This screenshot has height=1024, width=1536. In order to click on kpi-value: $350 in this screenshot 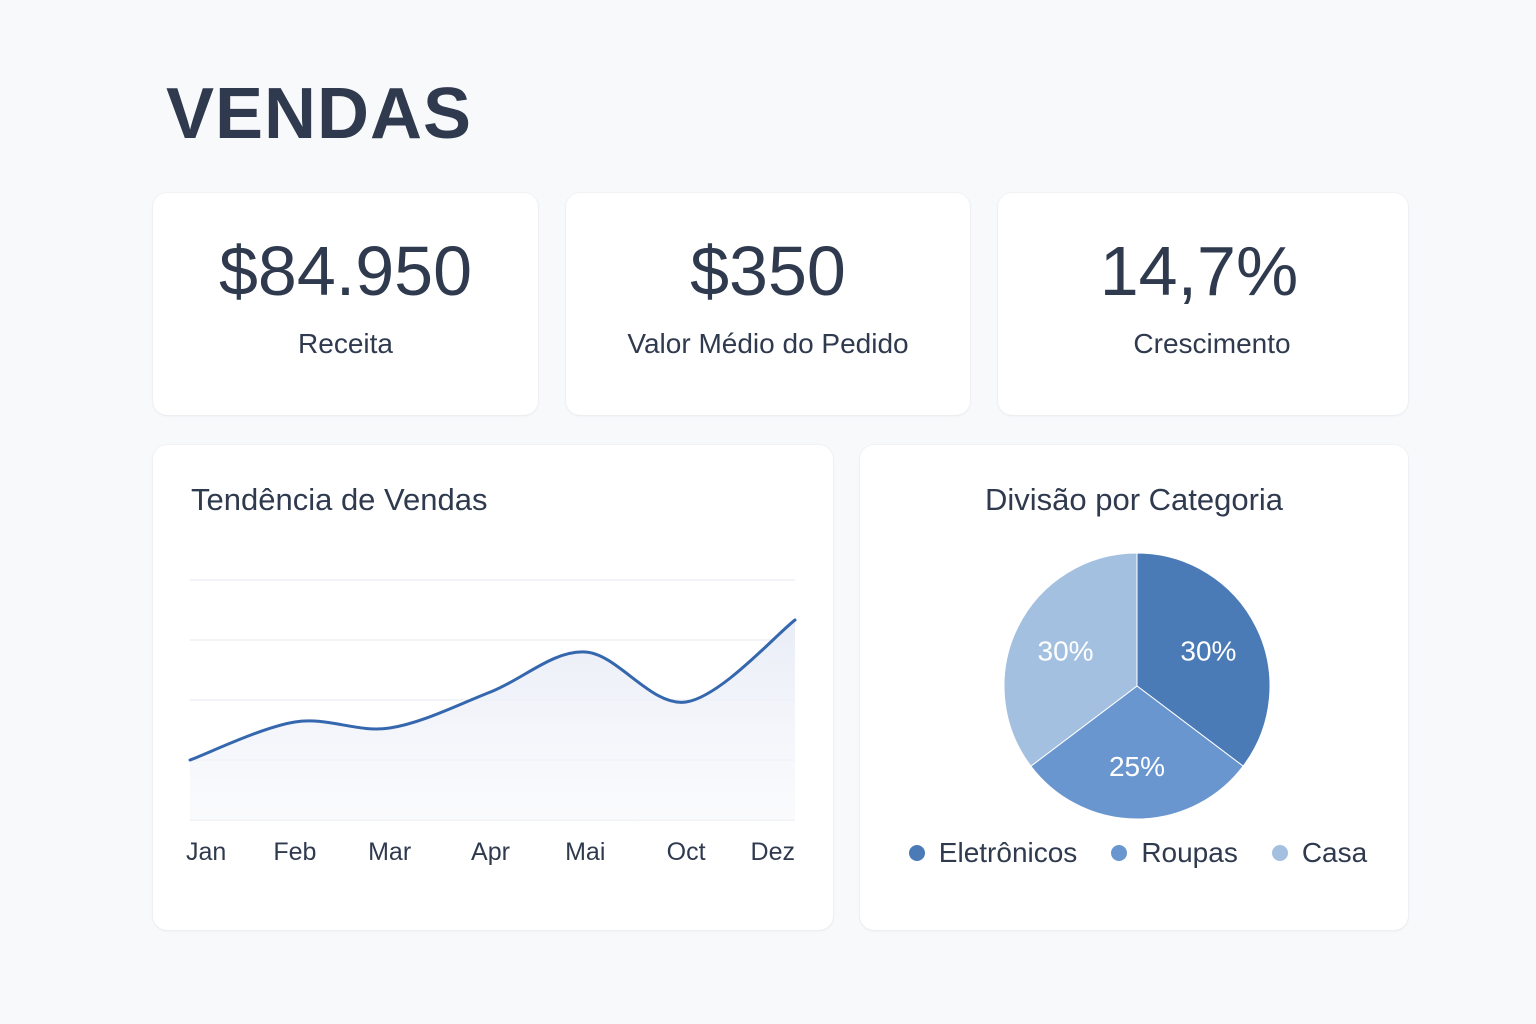, I will do `click(768, 271)`.